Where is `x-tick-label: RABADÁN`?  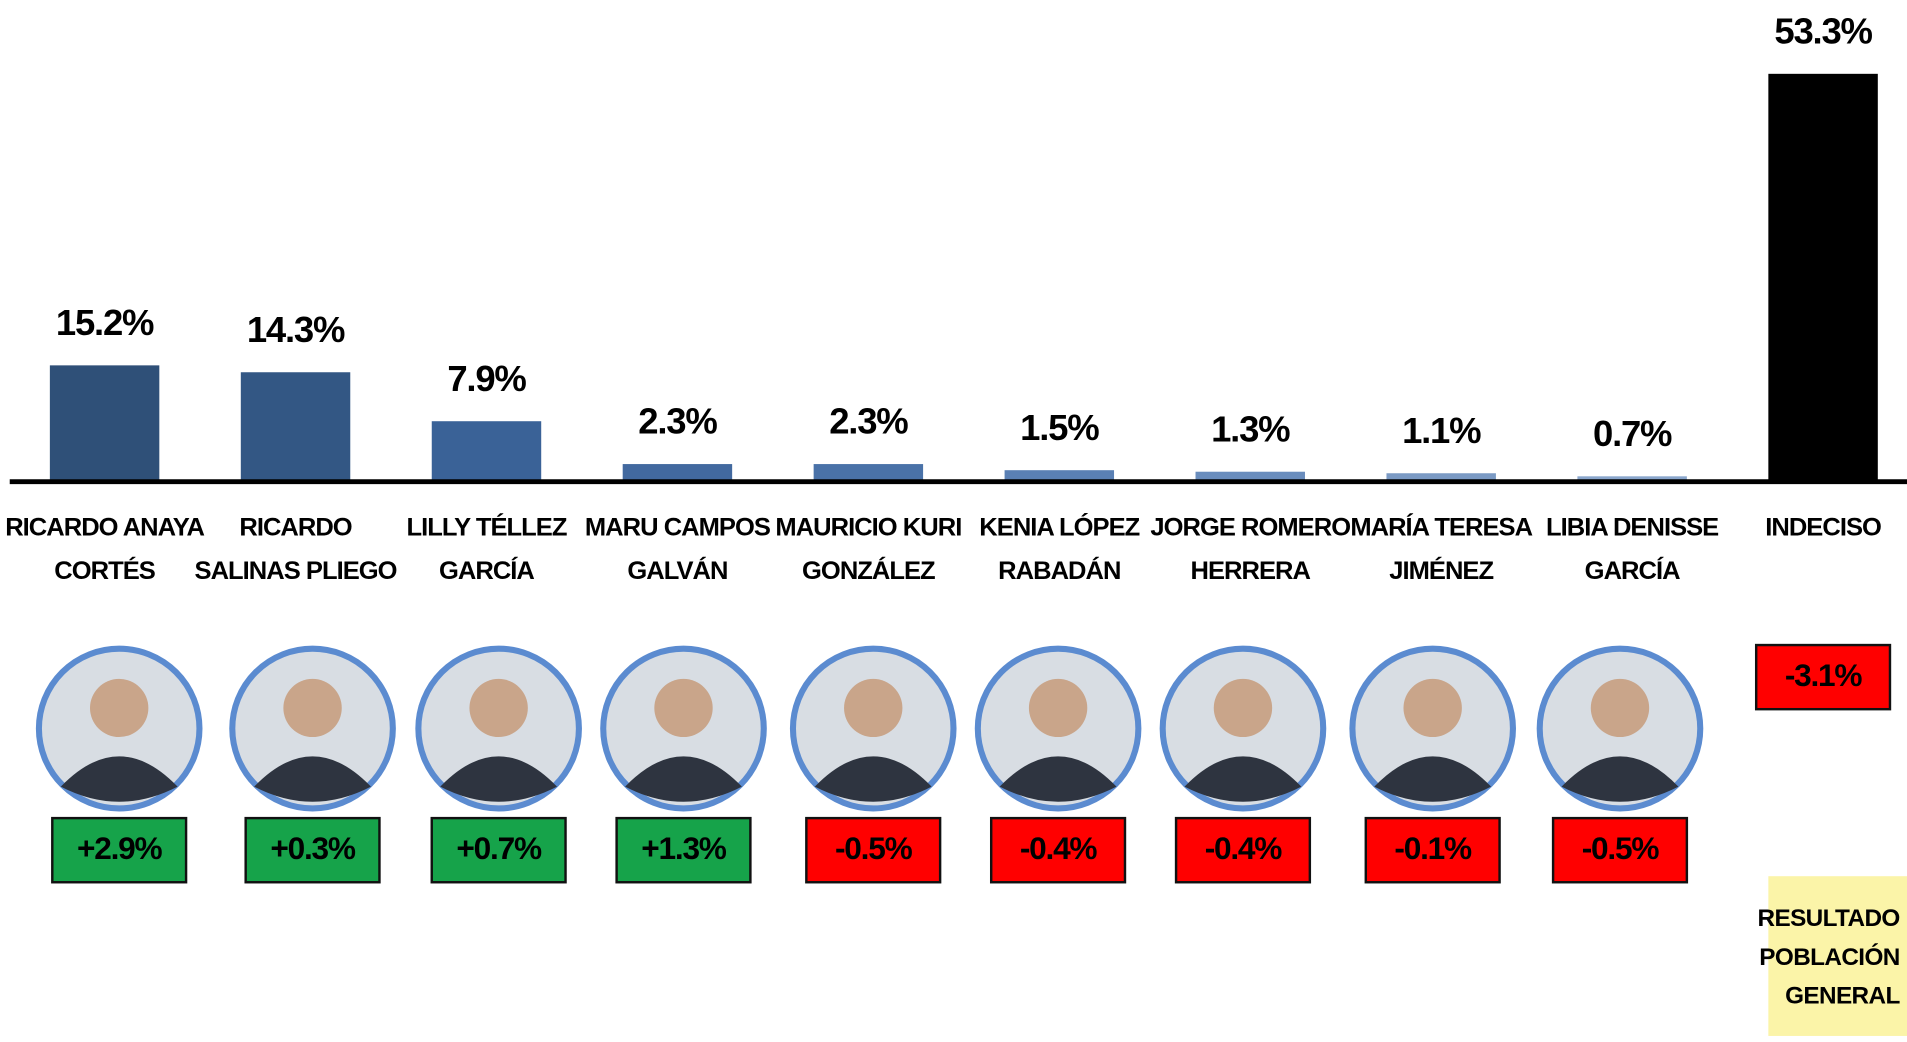
x-tick-label: RABADÁN is located at coordinates (1059, 570).